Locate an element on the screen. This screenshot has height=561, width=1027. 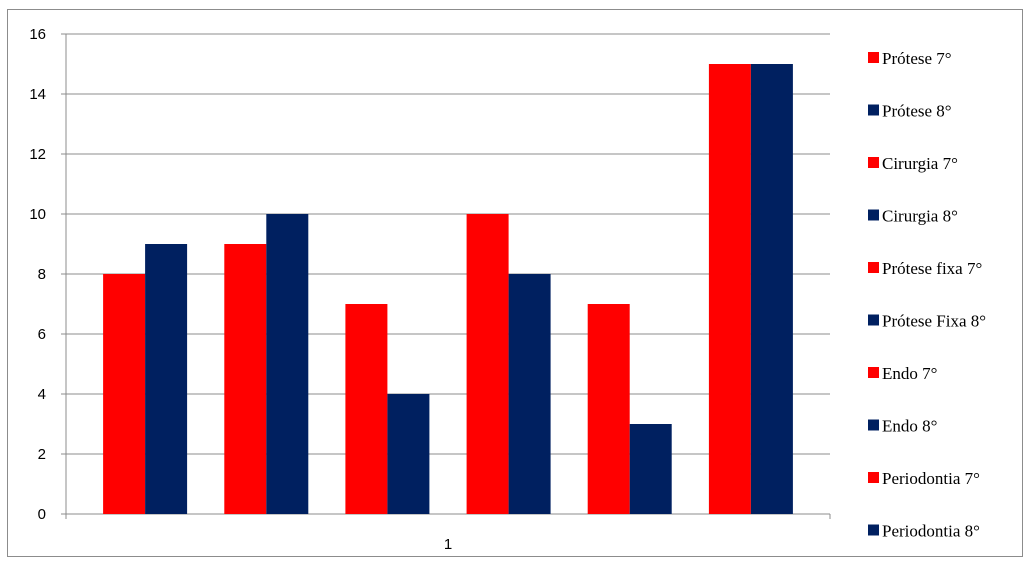
y-tick-label: 12 is located at coordinates (37, 154).